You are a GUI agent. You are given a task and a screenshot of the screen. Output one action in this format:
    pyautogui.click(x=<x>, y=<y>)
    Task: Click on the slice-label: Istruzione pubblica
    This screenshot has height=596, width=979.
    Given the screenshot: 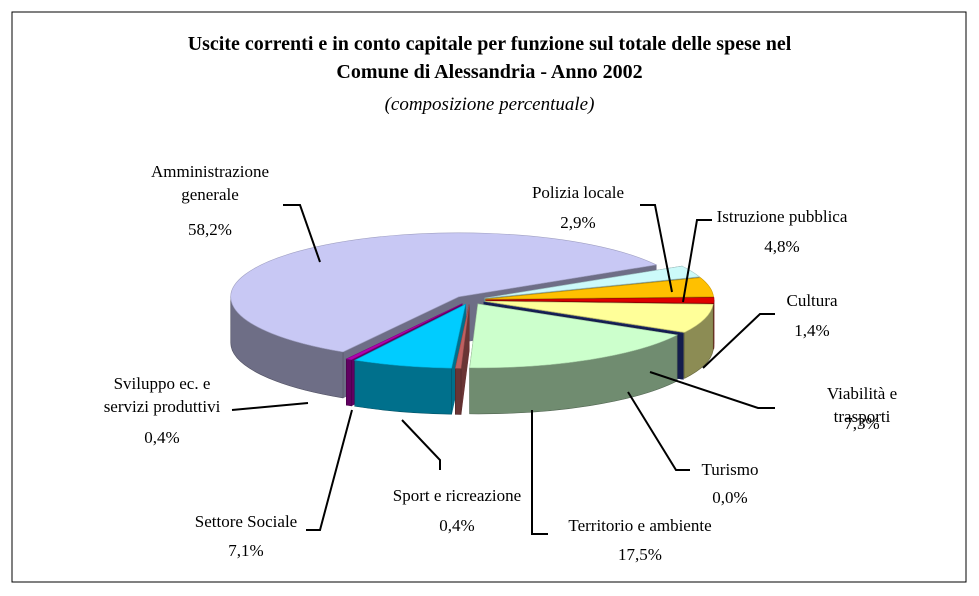 What is the action you would take?
    pyautogui.click(x=782, y=216)
    